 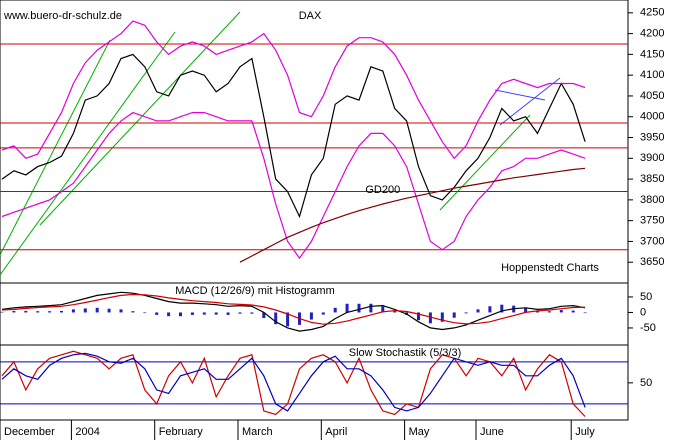 I want to click on y-tick-label: 3750, so click(x=652, y=221).